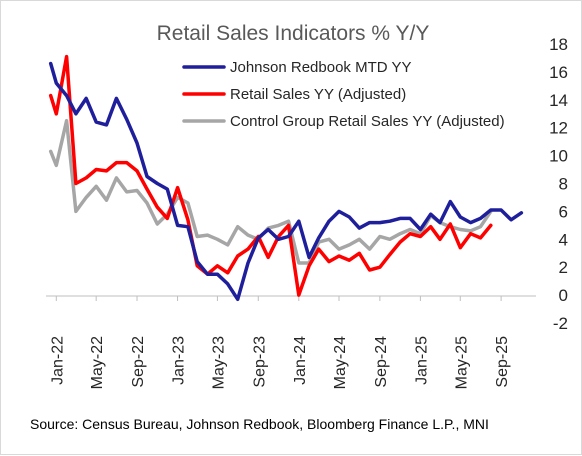  Describe the element at coordinates (558, 184) in the screenshot. I see `y-axis: 18 16 14 12 10 8 6 4 2 0 -2` at that location.